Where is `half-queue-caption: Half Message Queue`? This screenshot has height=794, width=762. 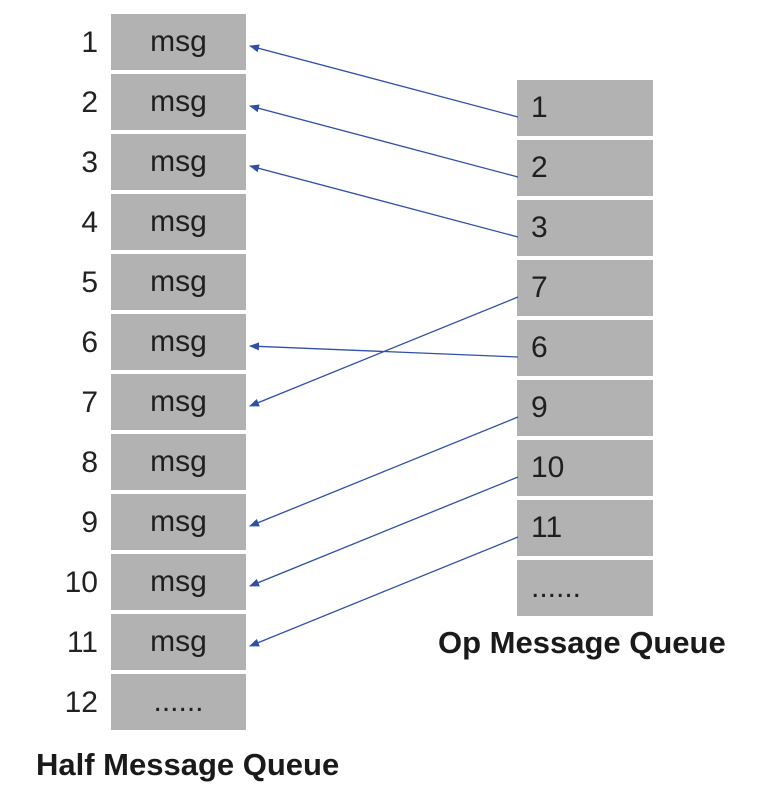
half-queue-caption: Half Message Queue is located at coordinates (188, 764).